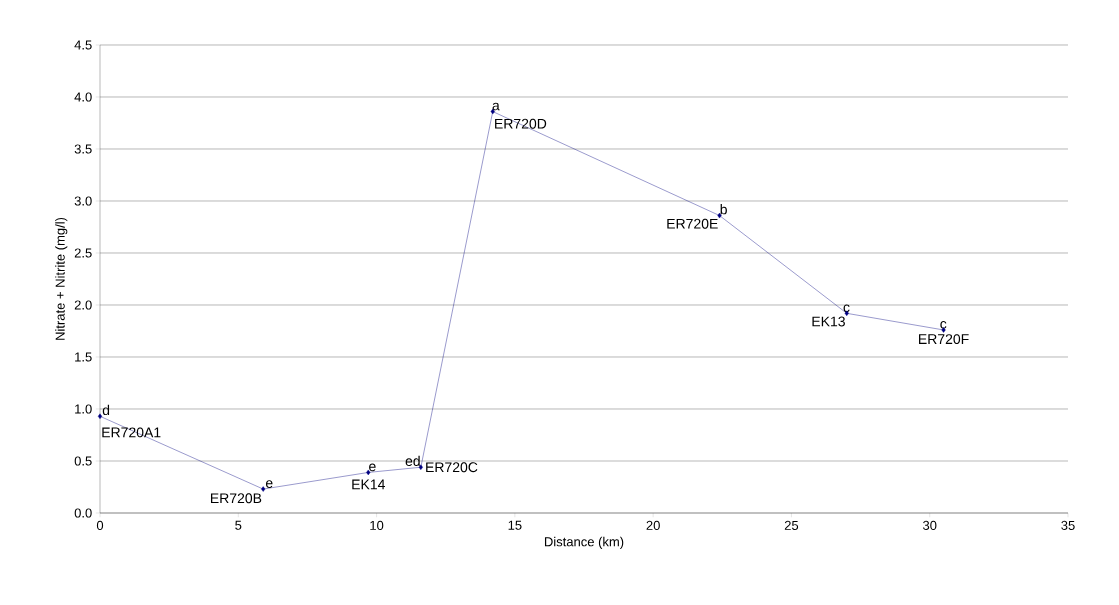 The height and width of the screenshot is (605, 1119). I want to click on y-axis-title: Nitrate + Nitrite (mg/l), so click(61, 278).